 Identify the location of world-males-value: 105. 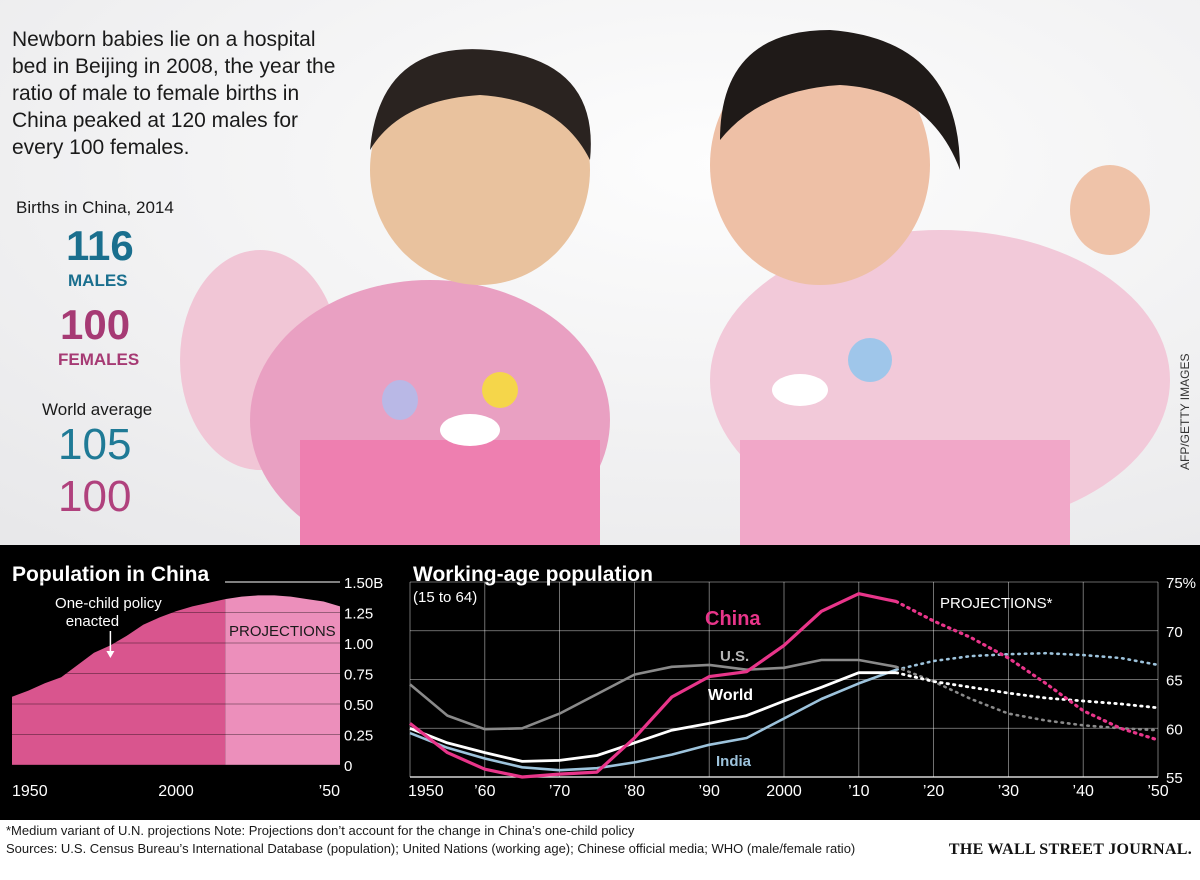
(95, 444).